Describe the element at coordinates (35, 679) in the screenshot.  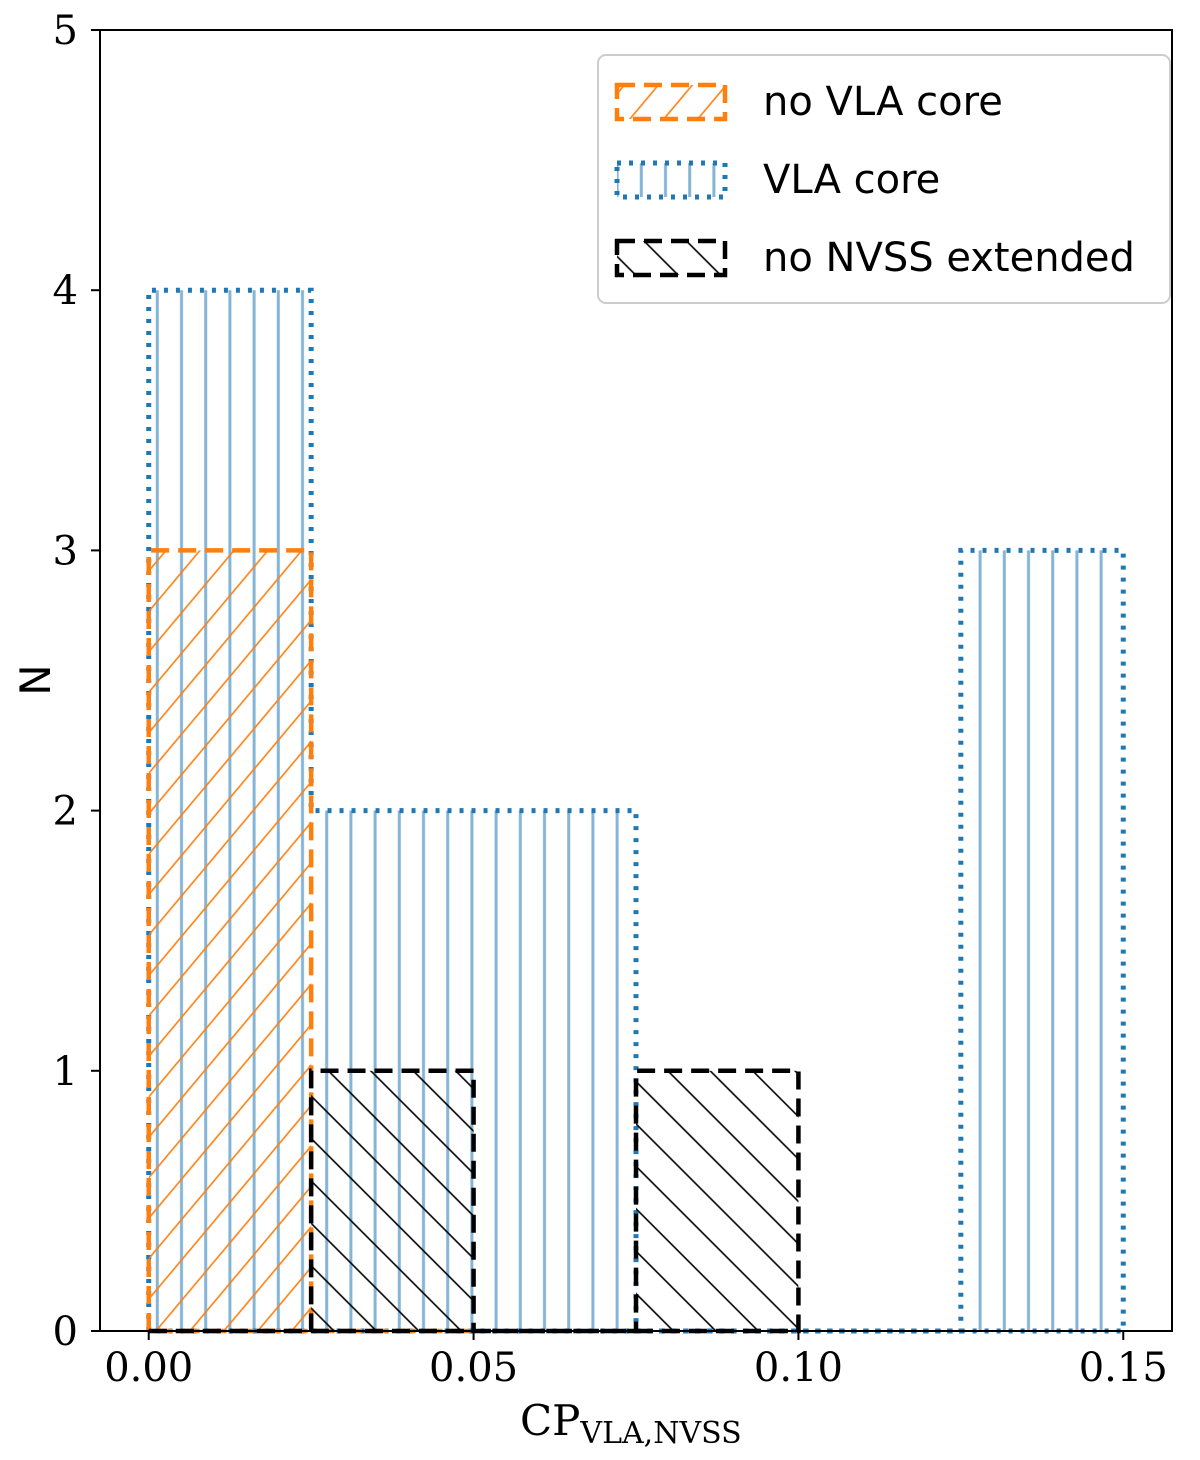
I see `y-axis-label: N` at that location.